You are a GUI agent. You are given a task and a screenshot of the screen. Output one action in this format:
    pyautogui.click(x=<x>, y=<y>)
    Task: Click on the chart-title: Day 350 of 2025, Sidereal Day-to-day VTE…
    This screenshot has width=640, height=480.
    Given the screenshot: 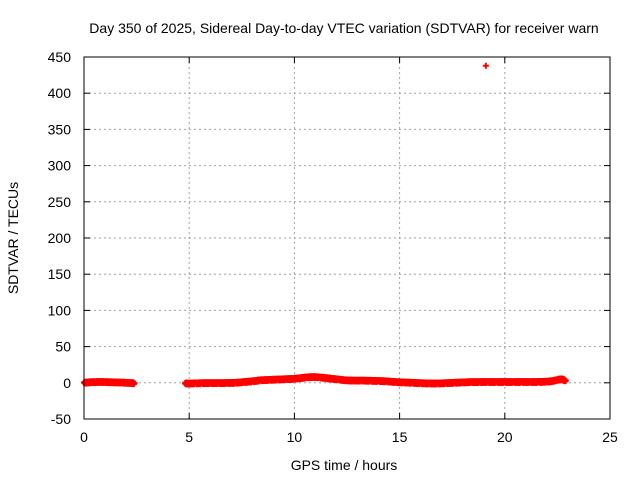 What is the action you would take?
    pyautogui.click(x=343, y=28)
    